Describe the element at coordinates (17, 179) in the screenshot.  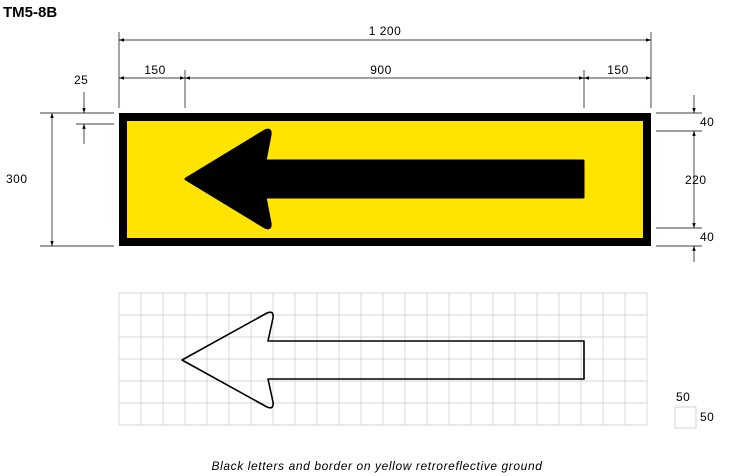
I see `dim-overall-height: 300` at that location.